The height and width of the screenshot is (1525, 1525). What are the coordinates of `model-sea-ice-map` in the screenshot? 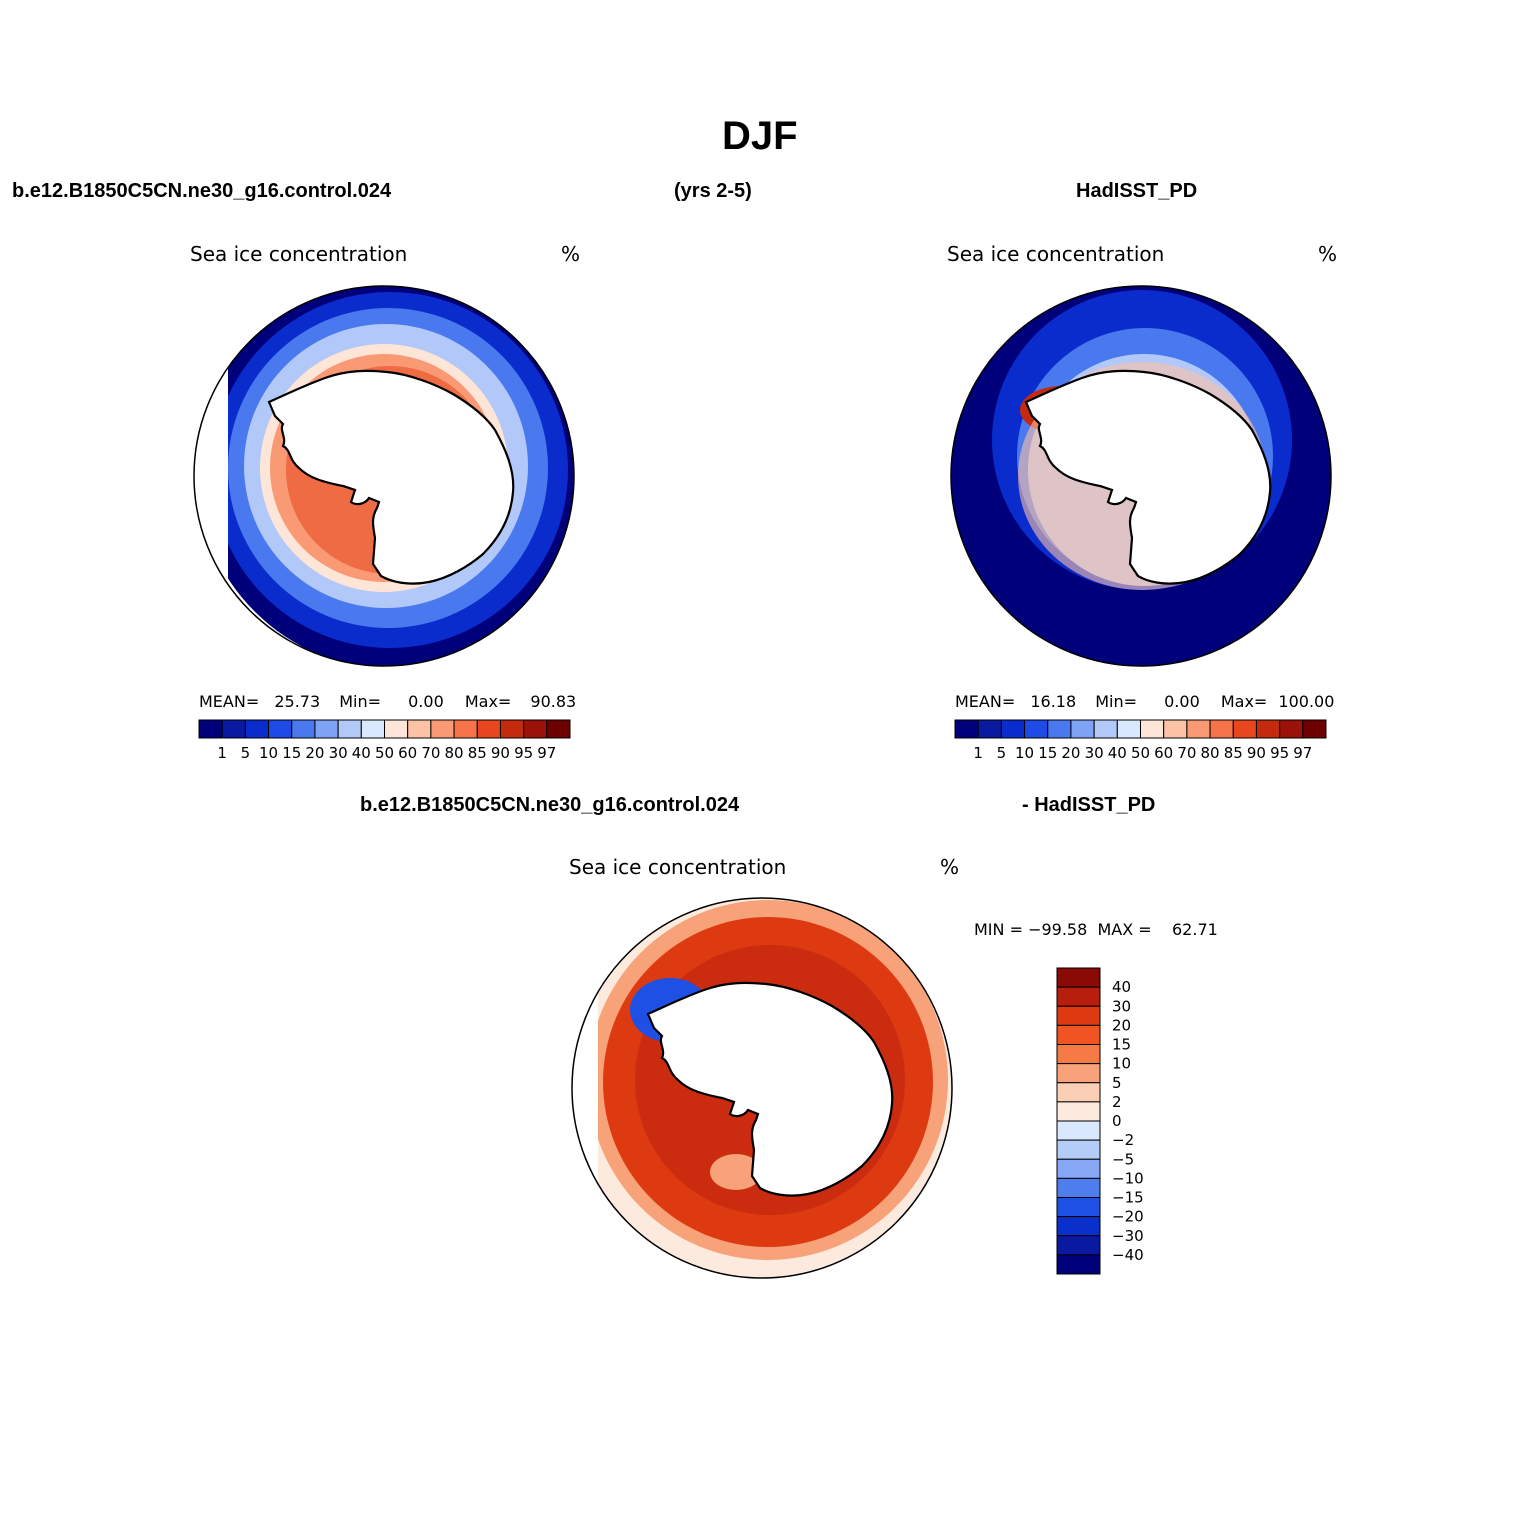 It's located at (384, 476).